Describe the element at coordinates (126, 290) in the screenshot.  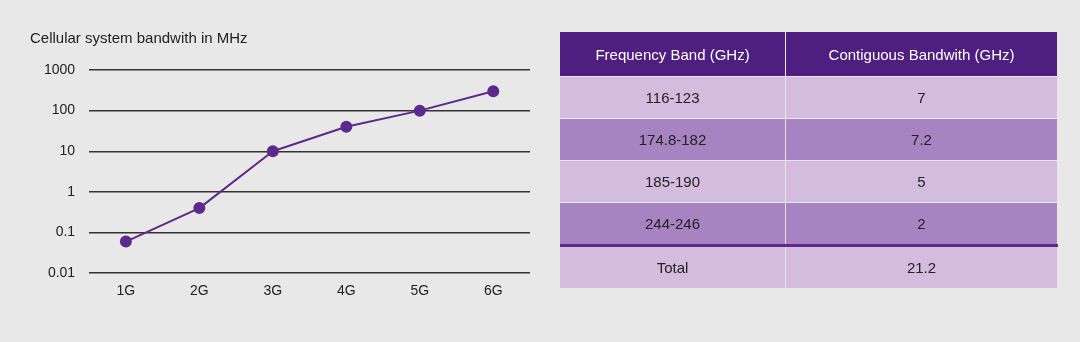
I see `x-tick-label: 1G` at that location.